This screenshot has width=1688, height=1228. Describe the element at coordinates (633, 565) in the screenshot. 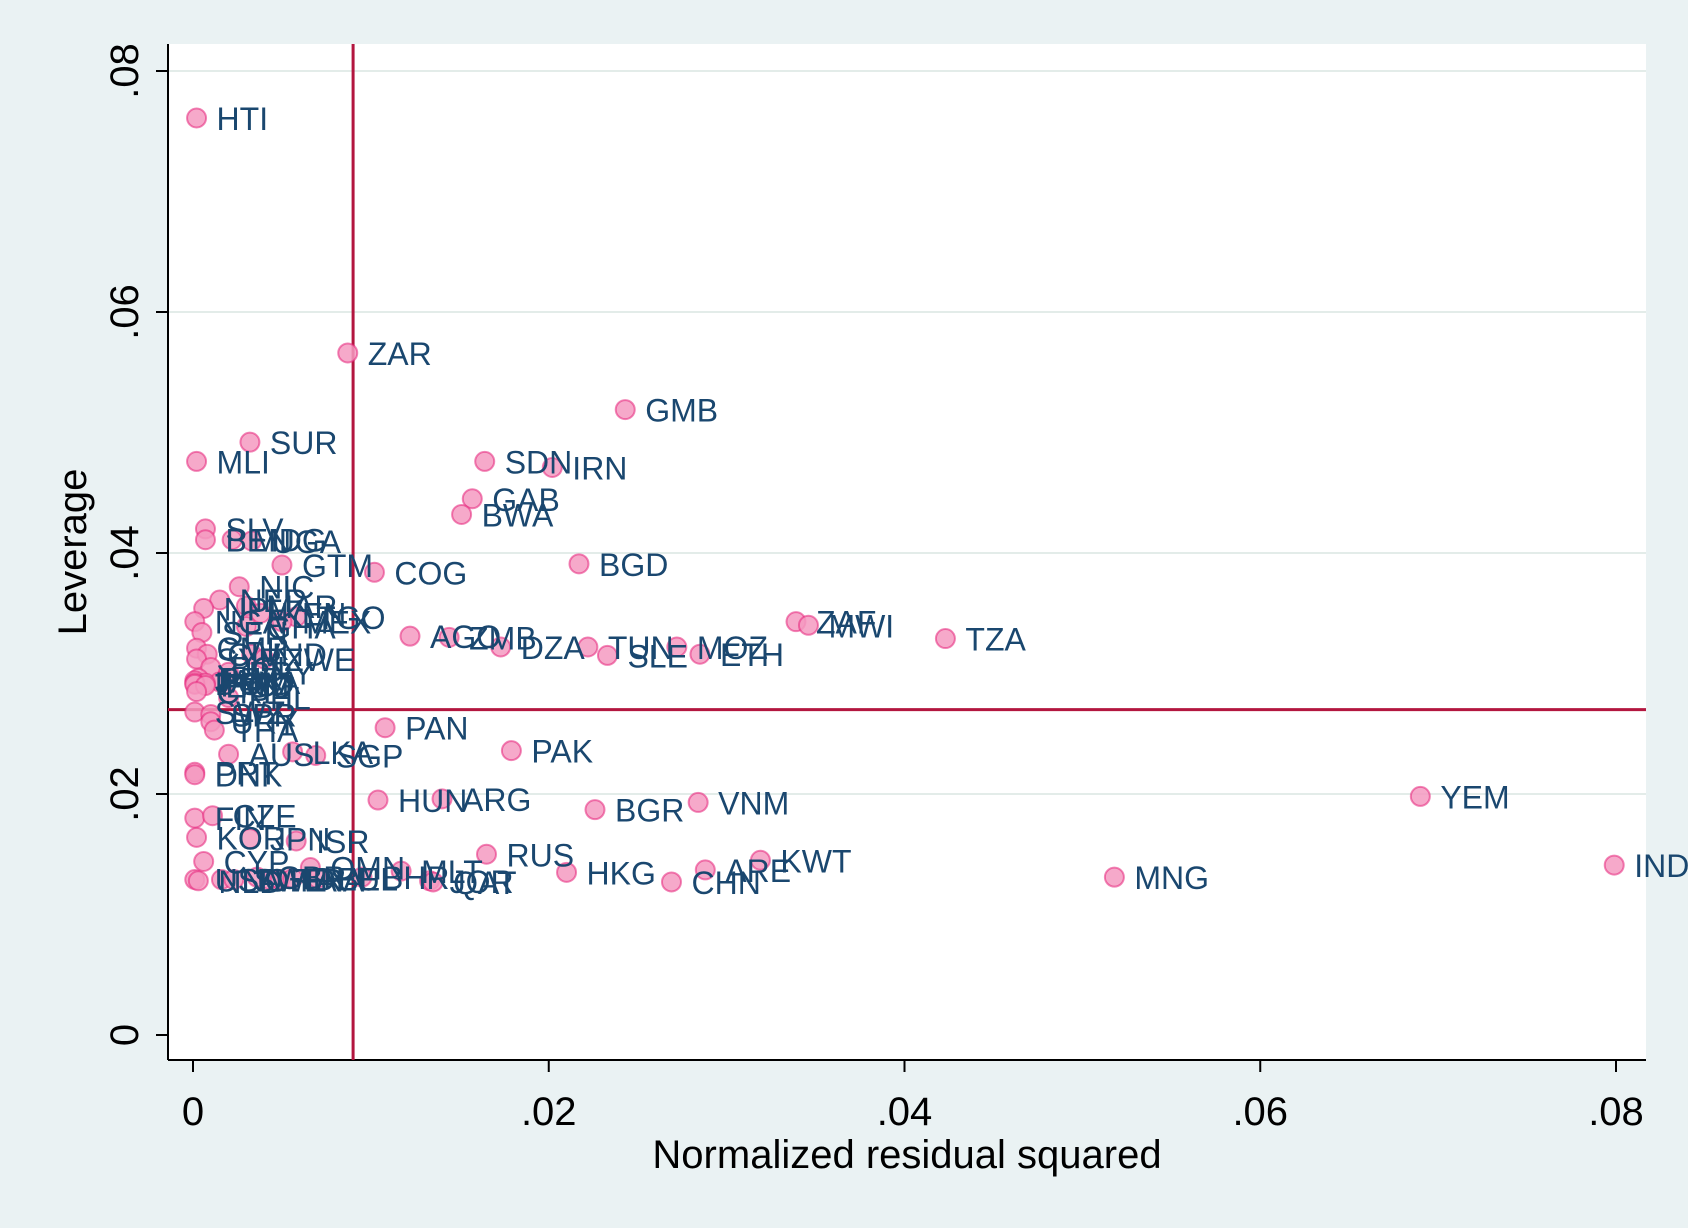

I see `point-label-bgd: BGD` at that location.